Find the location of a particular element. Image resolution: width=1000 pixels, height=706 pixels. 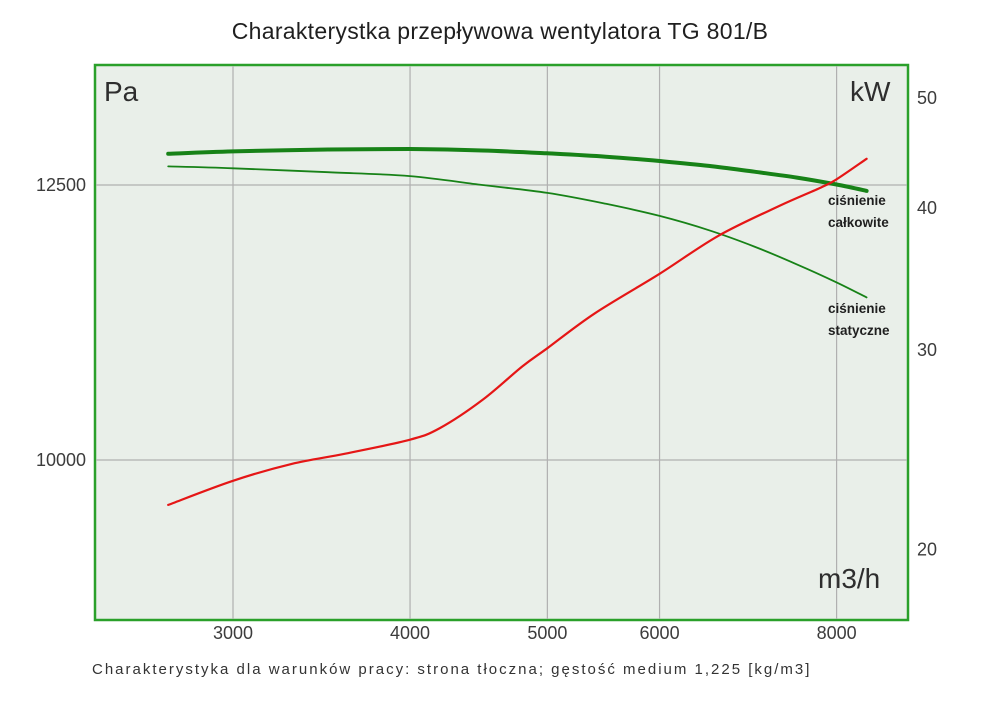

left-axis-tick-label: 12500 is located at coordinates (61, 185).